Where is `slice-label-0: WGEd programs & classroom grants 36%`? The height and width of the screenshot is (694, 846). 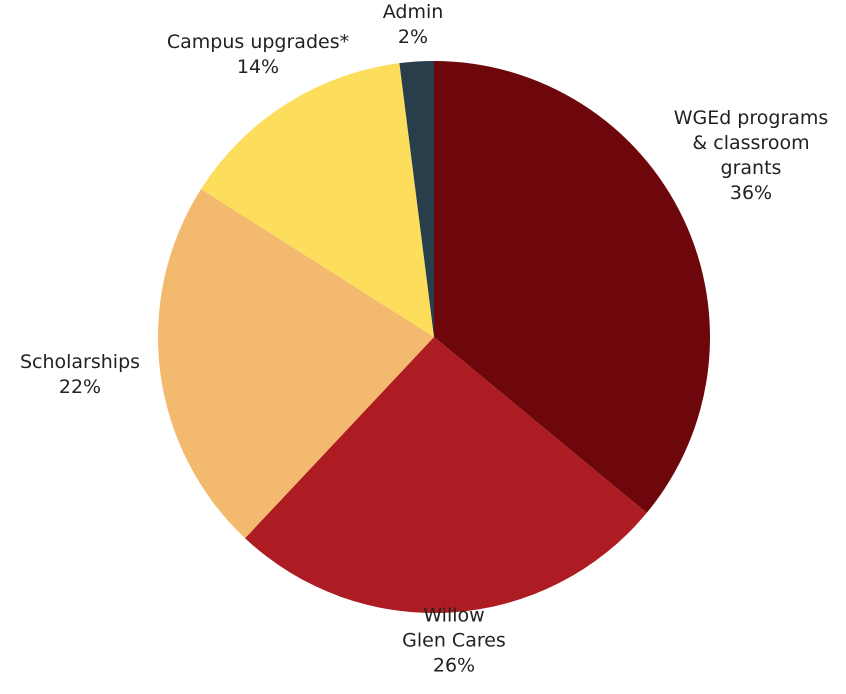 slice-label-0: WGEd programs & classroom grants 36% is located at coordinates (751, 155).